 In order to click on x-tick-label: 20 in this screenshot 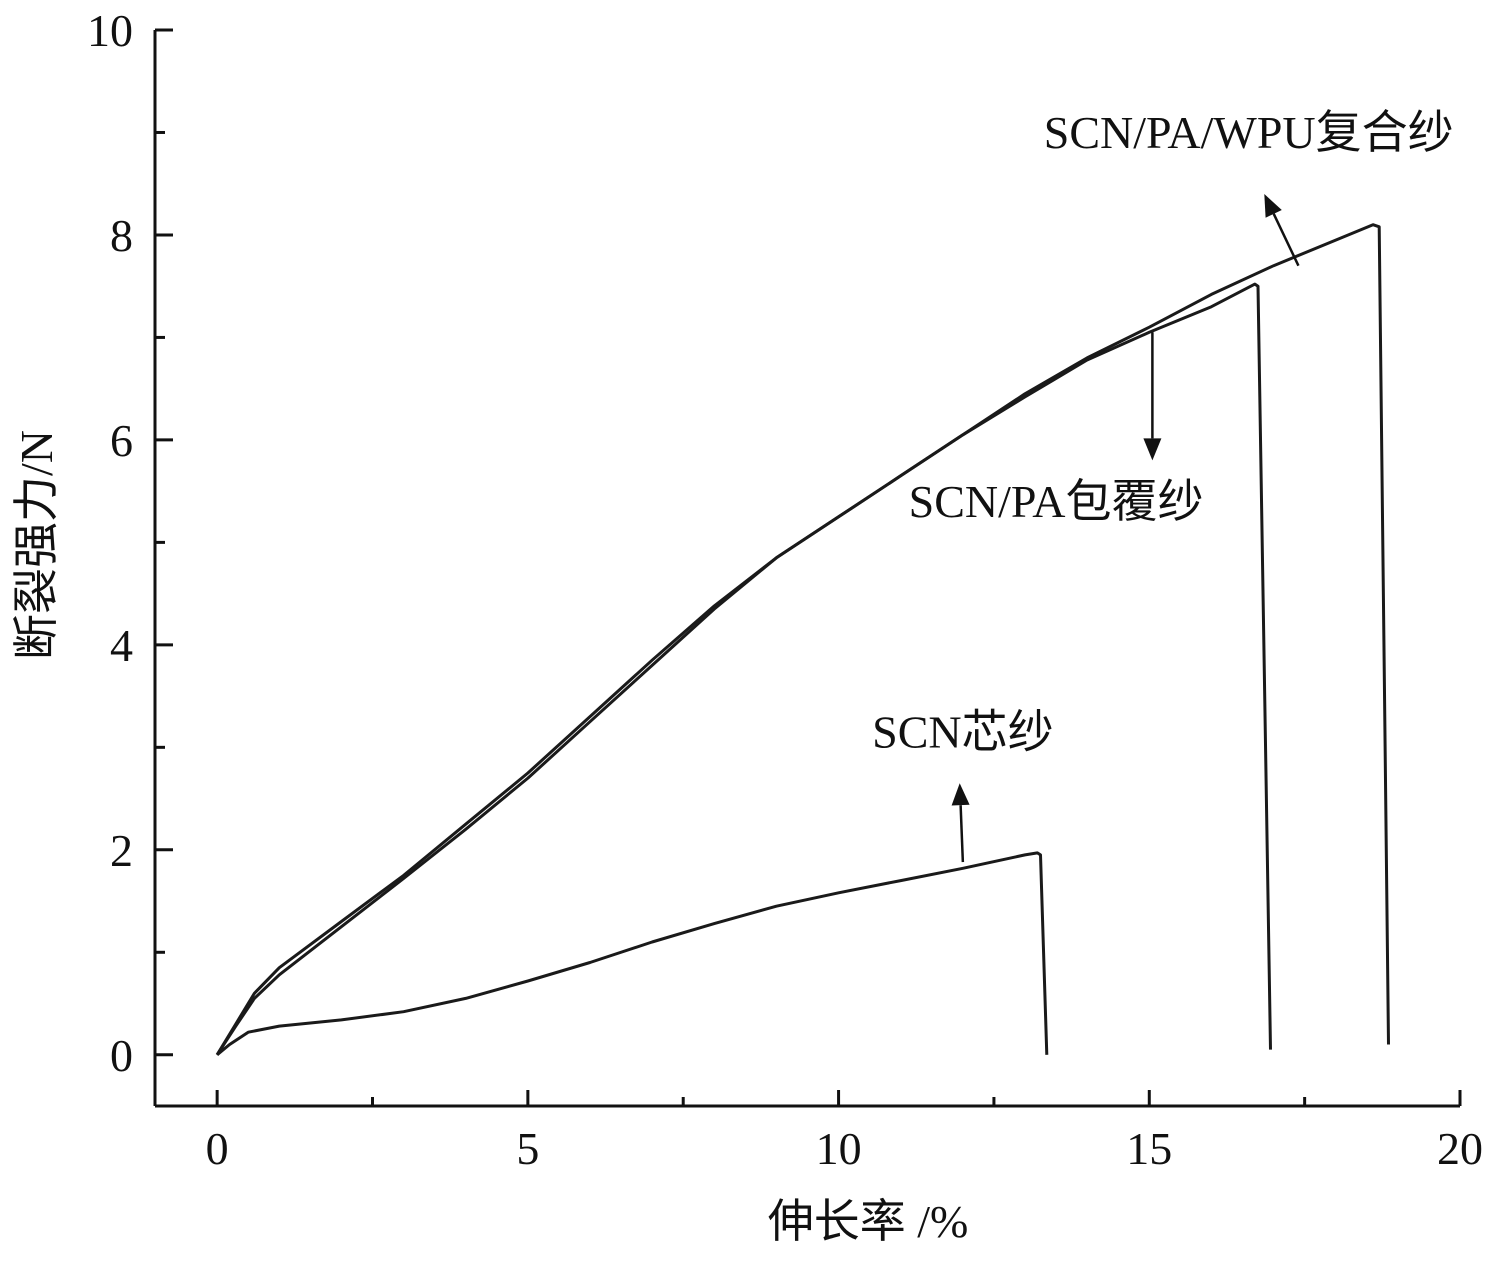, I will do `click(1460, 1148)`.